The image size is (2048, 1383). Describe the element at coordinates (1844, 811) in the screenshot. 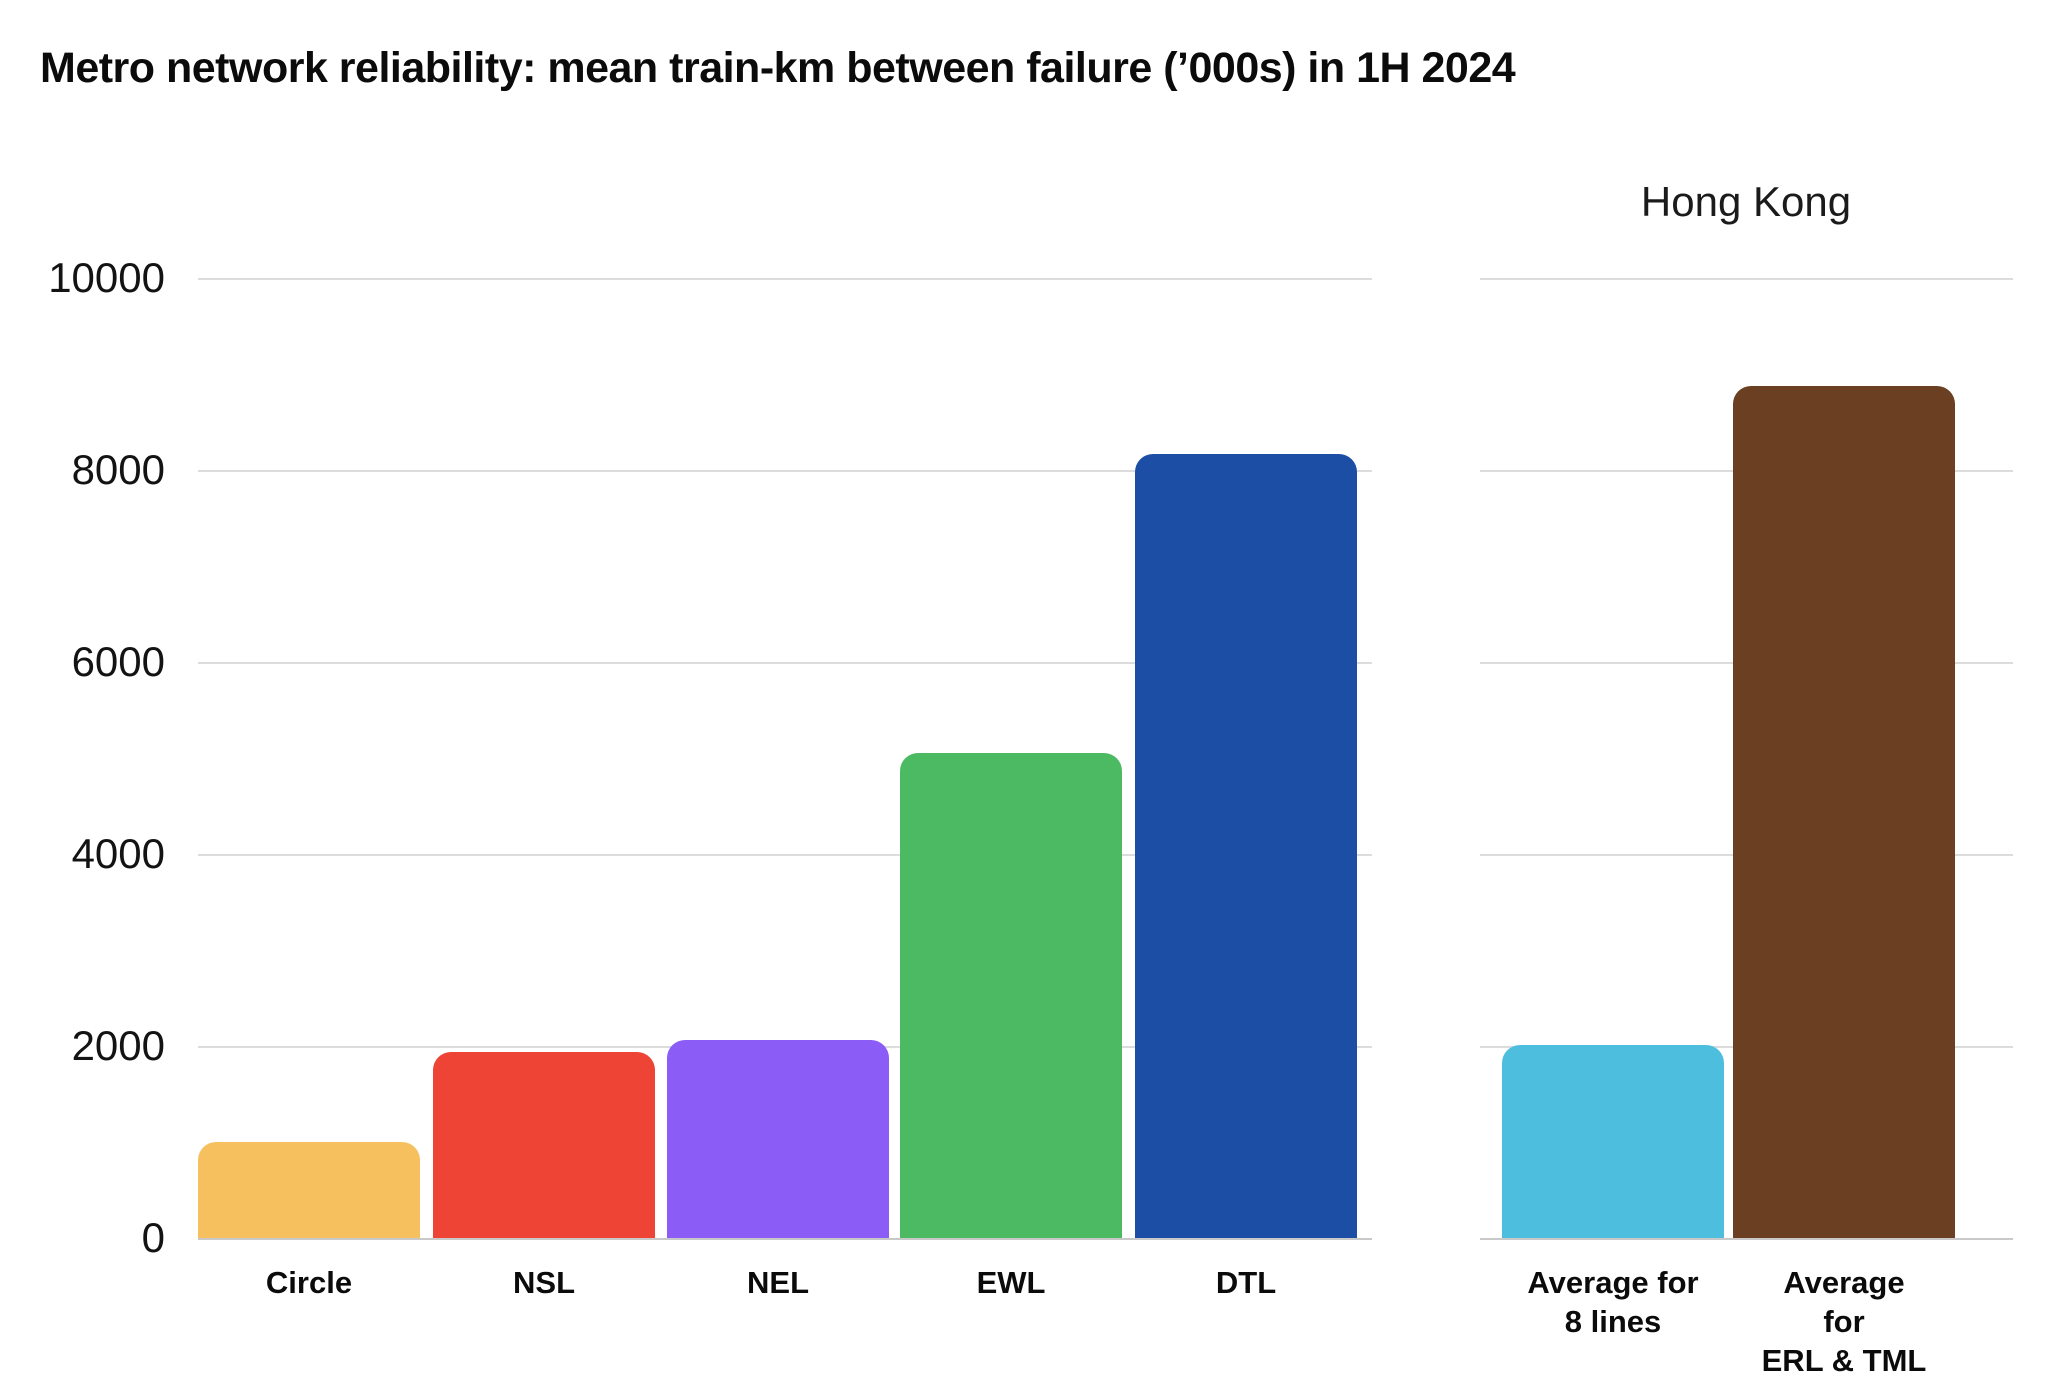

I see `bar-average-for-erl-tml` at that location.